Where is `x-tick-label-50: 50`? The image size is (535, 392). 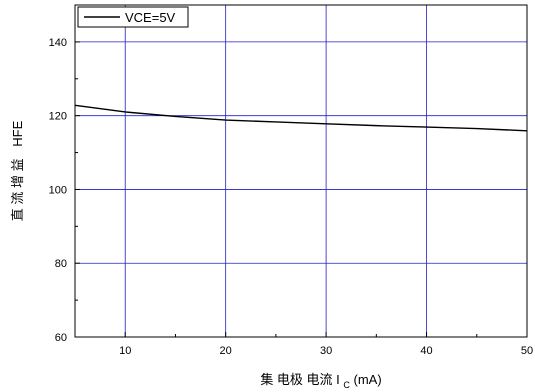 x-tick-label-50: 50 is located at coordinates (527, 351).